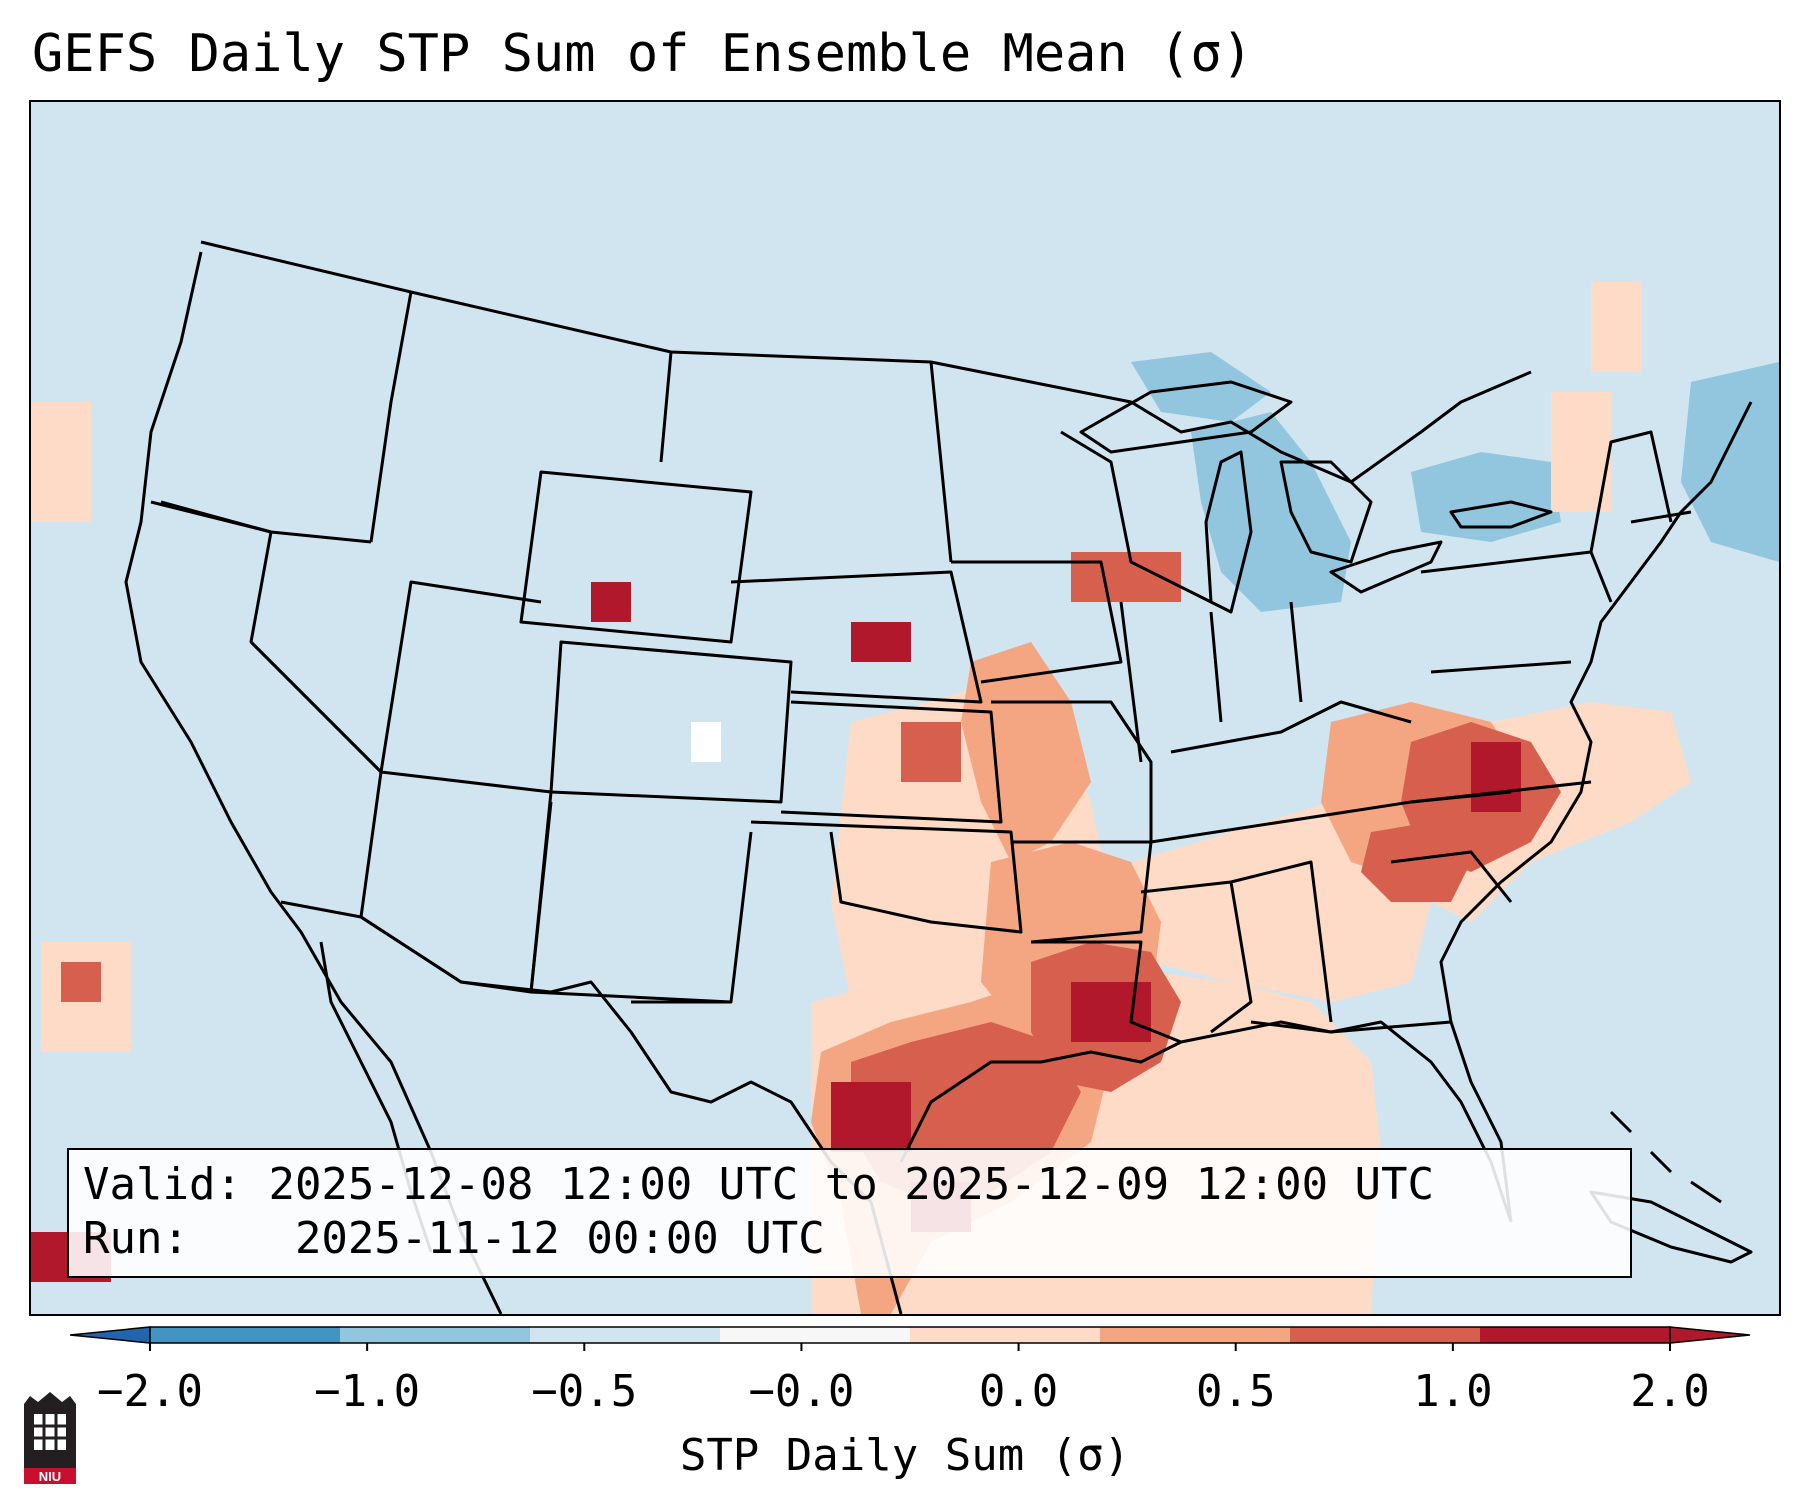  What do you see at coordinates (1037, 622) in the screenshot?
I see `state-line-mn-ia` at bounding box center [1037, 622].